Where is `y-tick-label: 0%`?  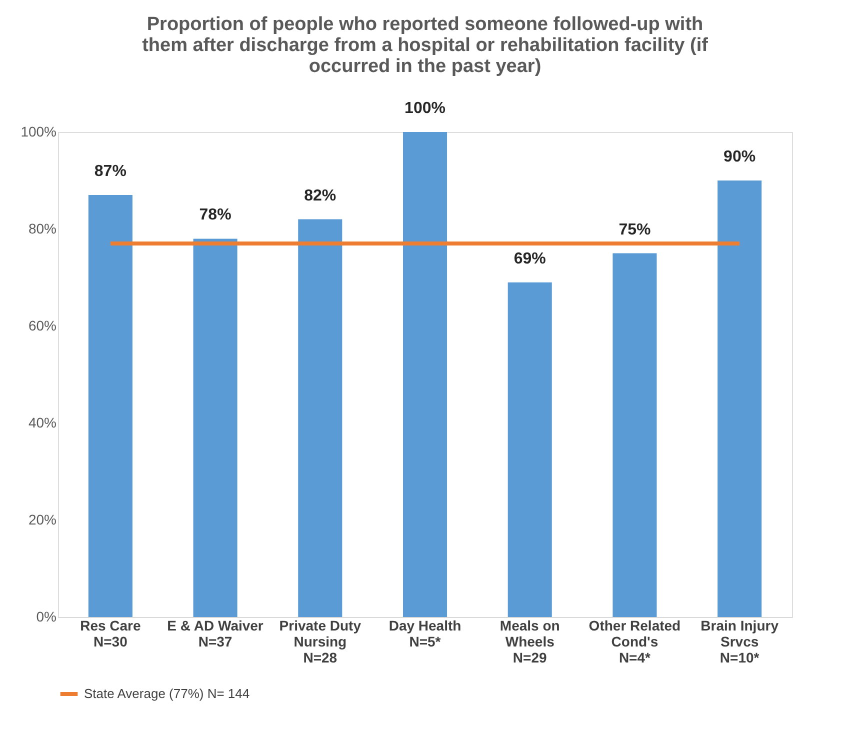 y-tick-label: 0% is located at coordinates (46, 616).